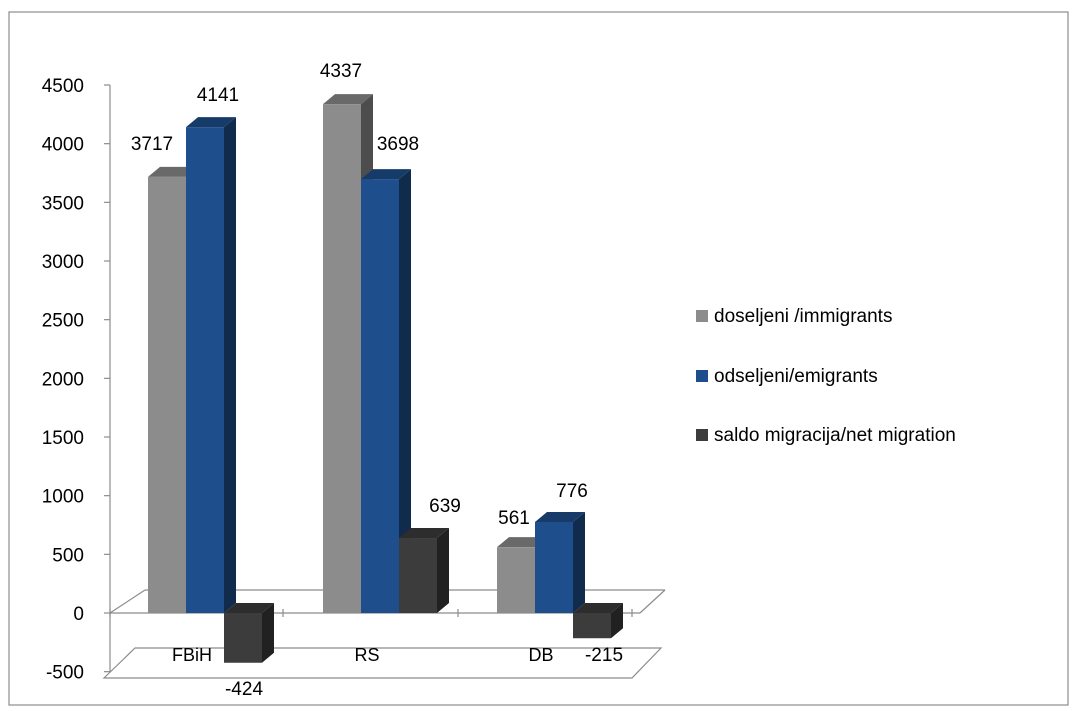  What do you see at coordinates (803, 316) in the screenshot?
I see `legend-label: doseljeni /immigrants` at bounding box center [803, 316].